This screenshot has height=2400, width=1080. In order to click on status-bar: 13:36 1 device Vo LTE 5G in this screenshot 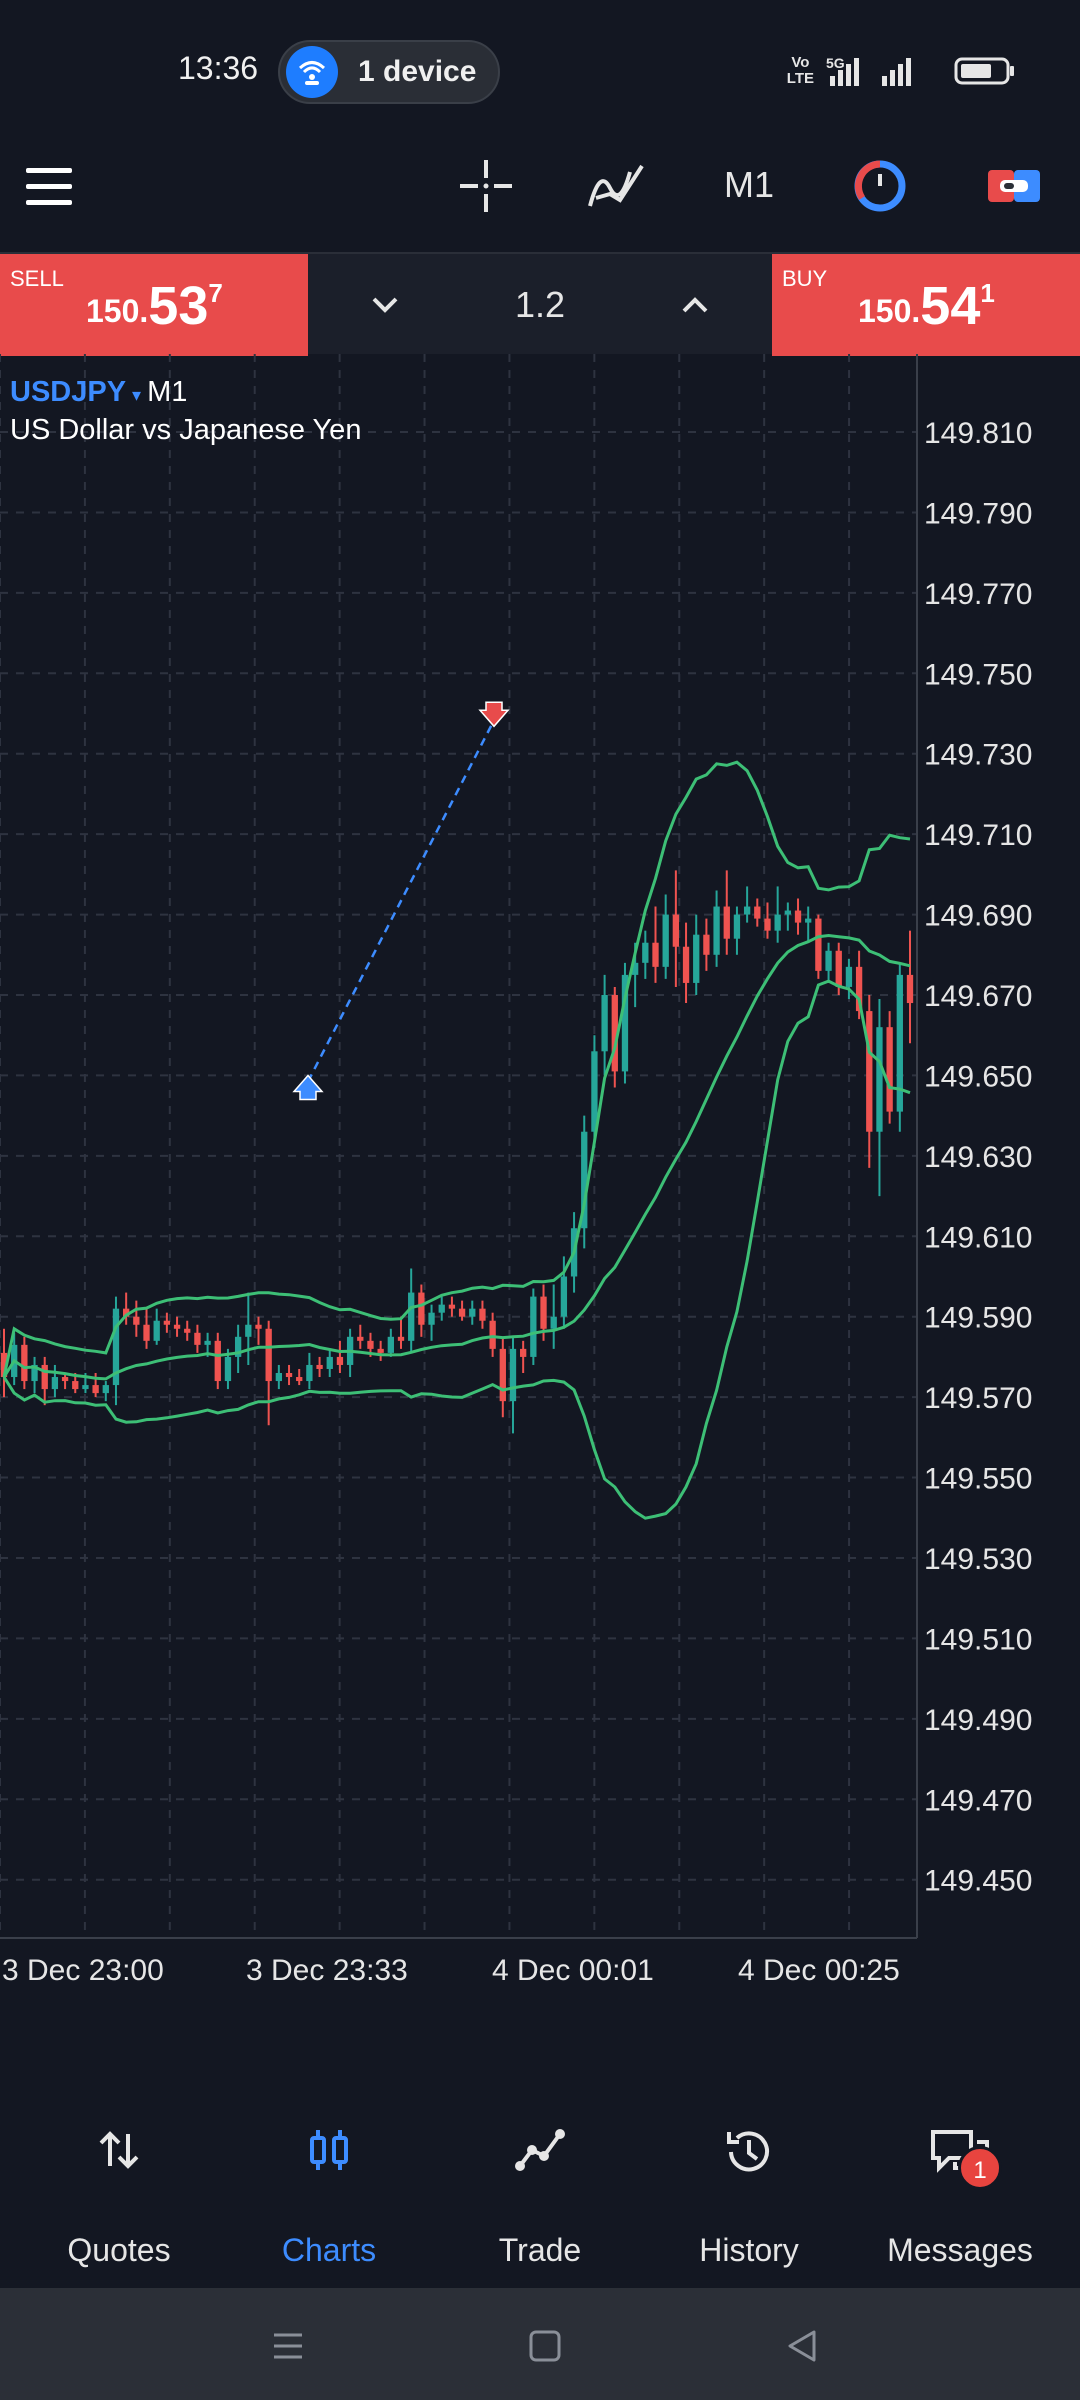, I will do `click(540, 70)`.